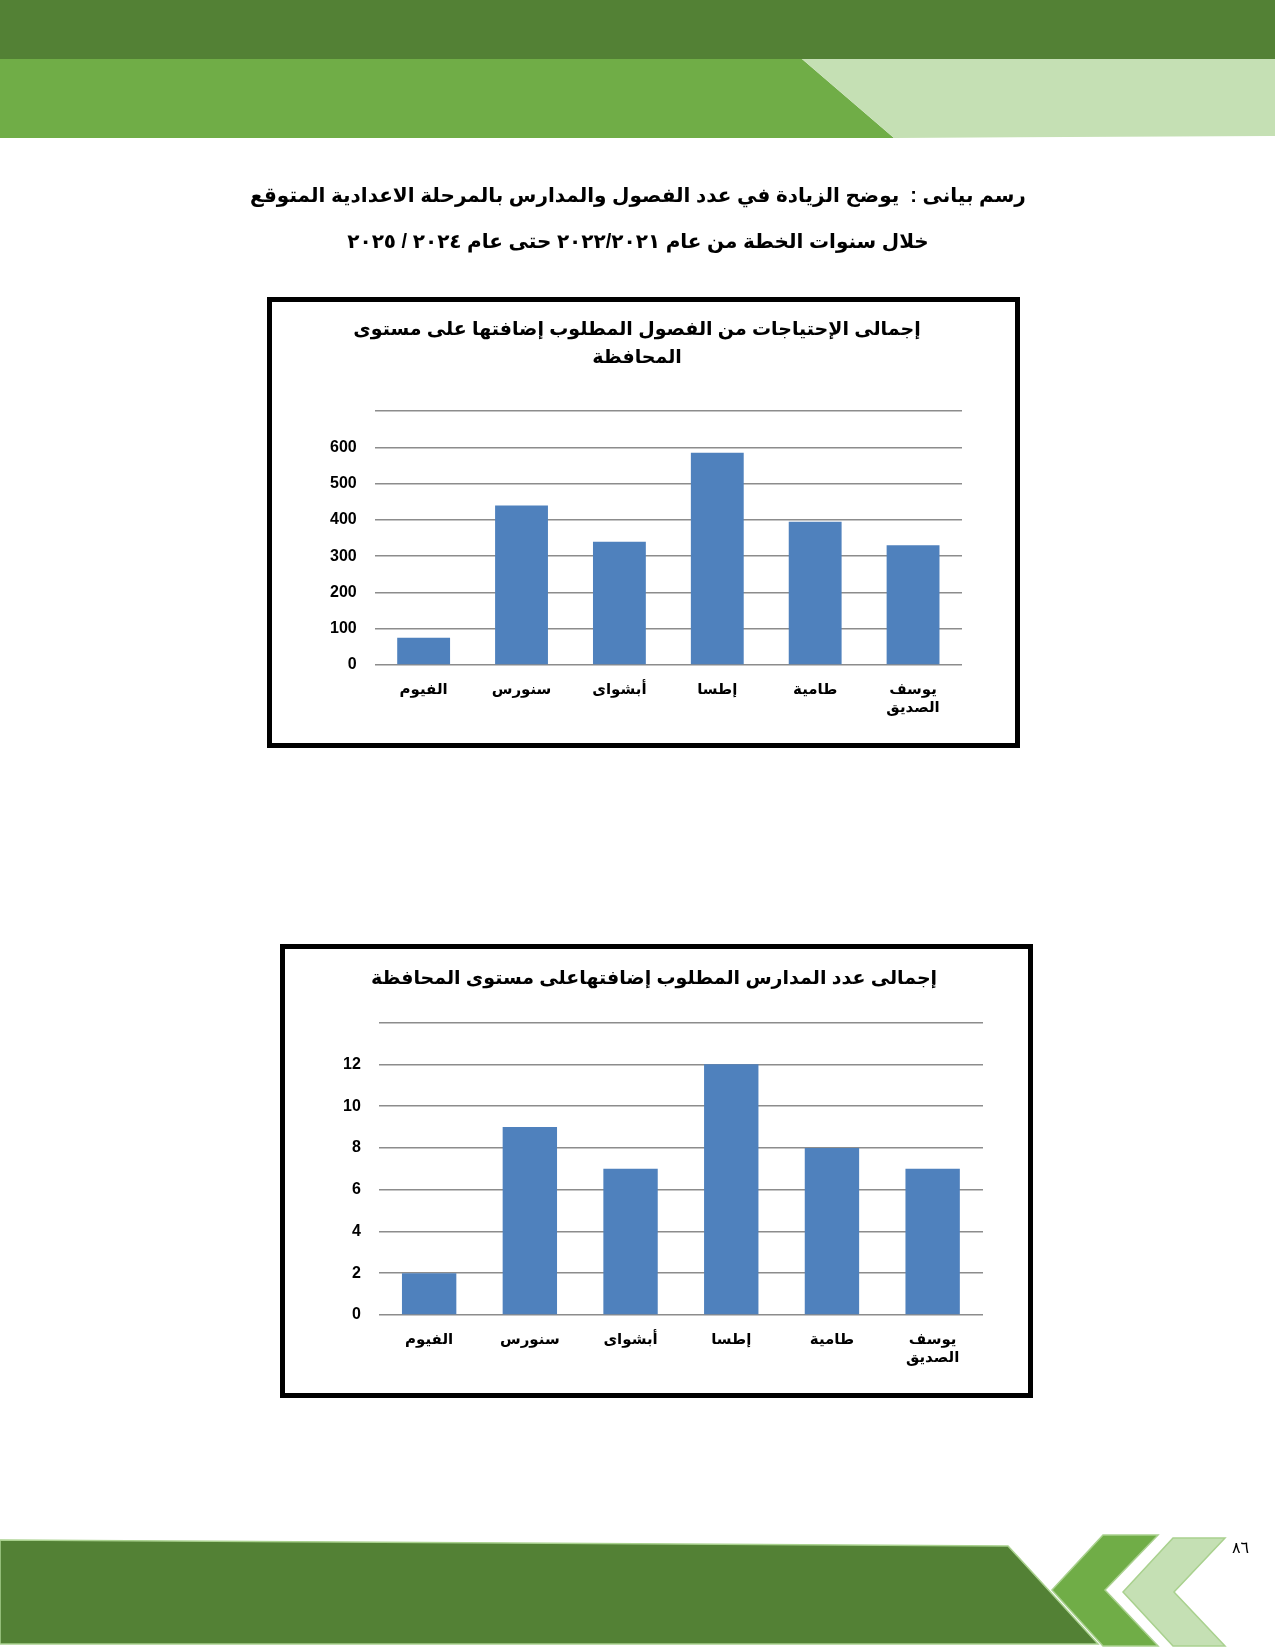 This screenshot has height=1650, width=1275. What do you see at coordinates (343, 483) in the screenshot?
I see `y-tick-label: 500` at bounding box center [343, 483].